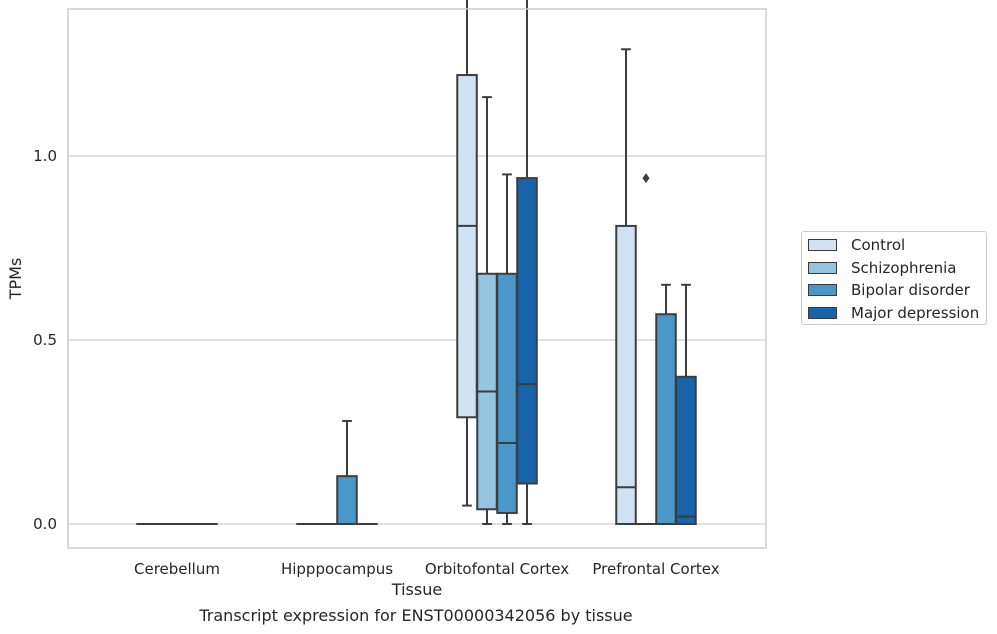 The height and width of the screenshot is (634, 997). I want to click on legend-label: Bipolar disorder, so click(910, 290).